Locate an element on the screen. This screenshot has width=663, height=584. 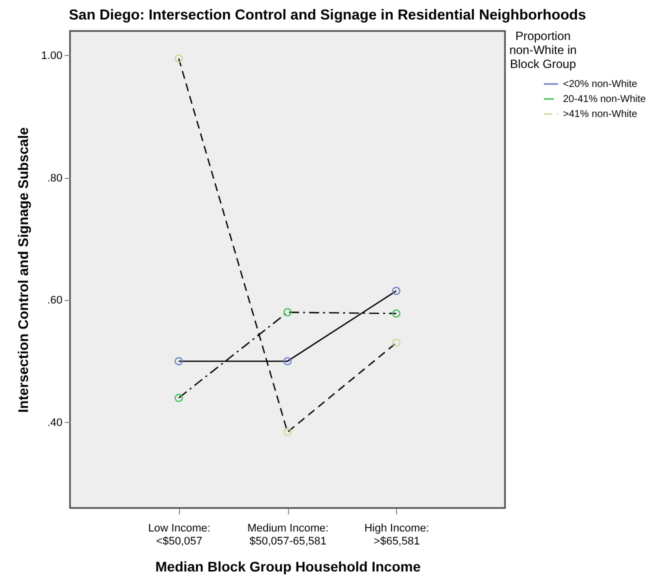
legend-label: >41% non-White is located at coordinates (600, 114).